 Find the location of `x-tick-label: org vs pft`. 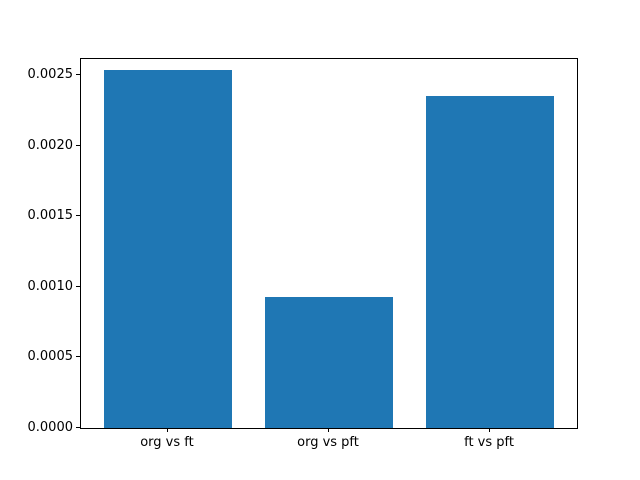

x-tick-label: org vs pft is located at coordinates (328, 442).